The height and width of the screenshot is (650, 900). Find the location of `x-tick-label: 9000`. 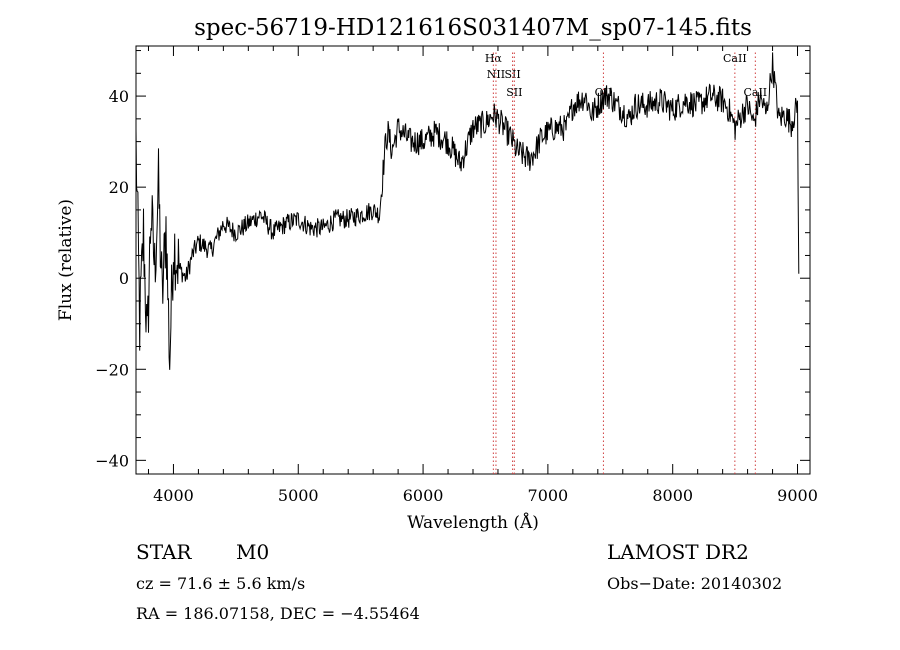

x-tick-label: 9000 is located at coordinates (797, 495).